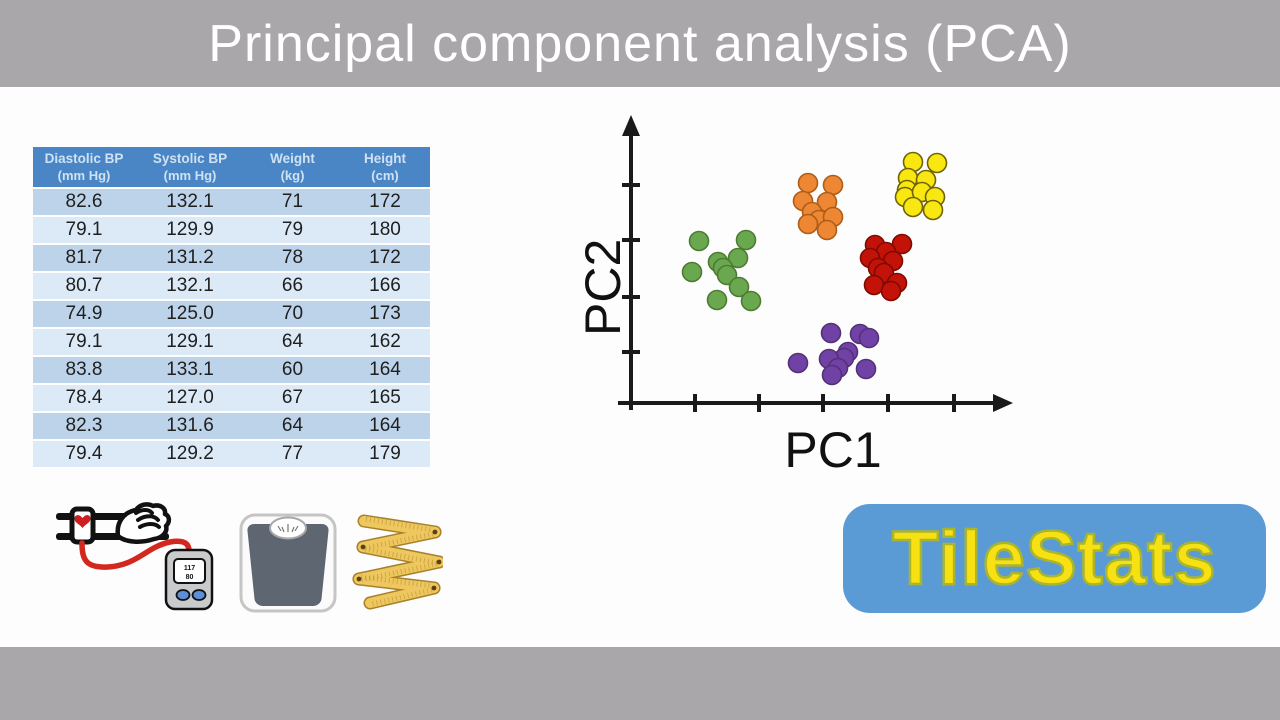 The image size is (1280, 720). What do you see at coordinates (292, 454) in the screenshot?
I see `table-cell: 77` at bounding box center [292, 454].